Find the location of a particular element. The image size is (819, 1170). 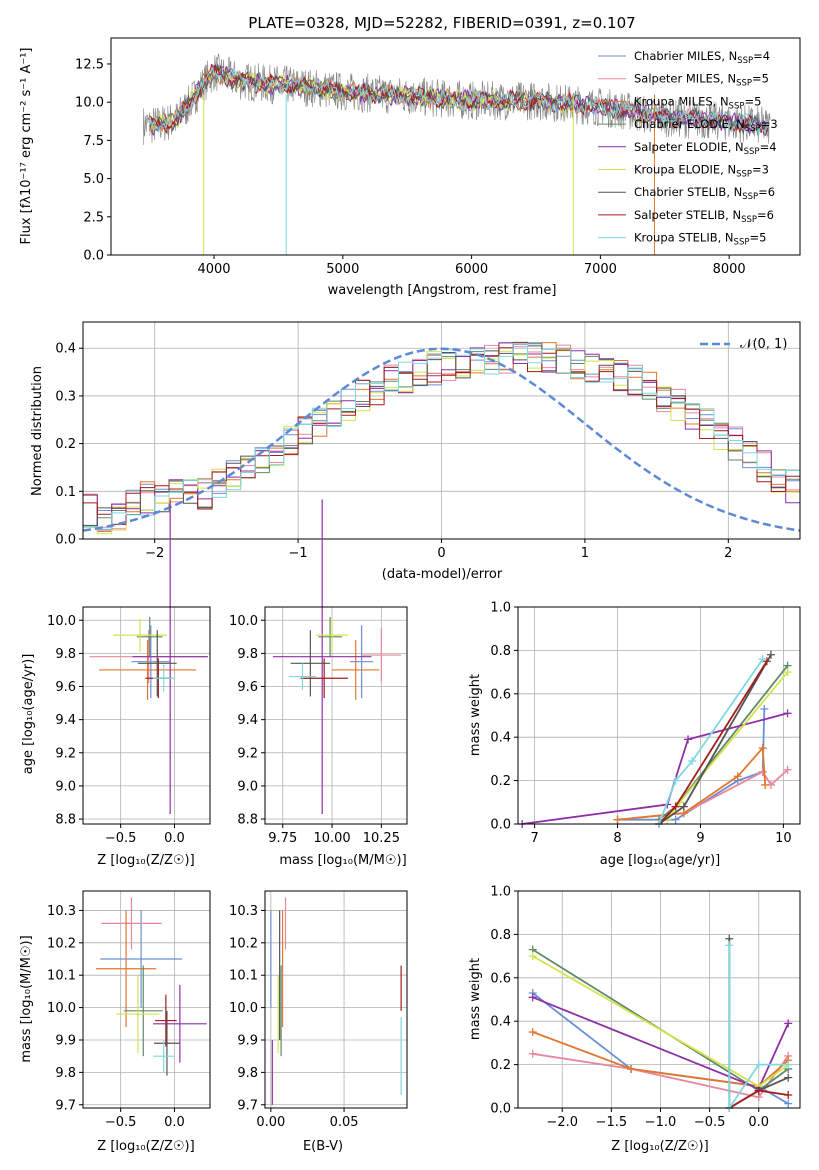

mw-z-y-tick-label: 0.0 is located at coordinates (500, 1109).